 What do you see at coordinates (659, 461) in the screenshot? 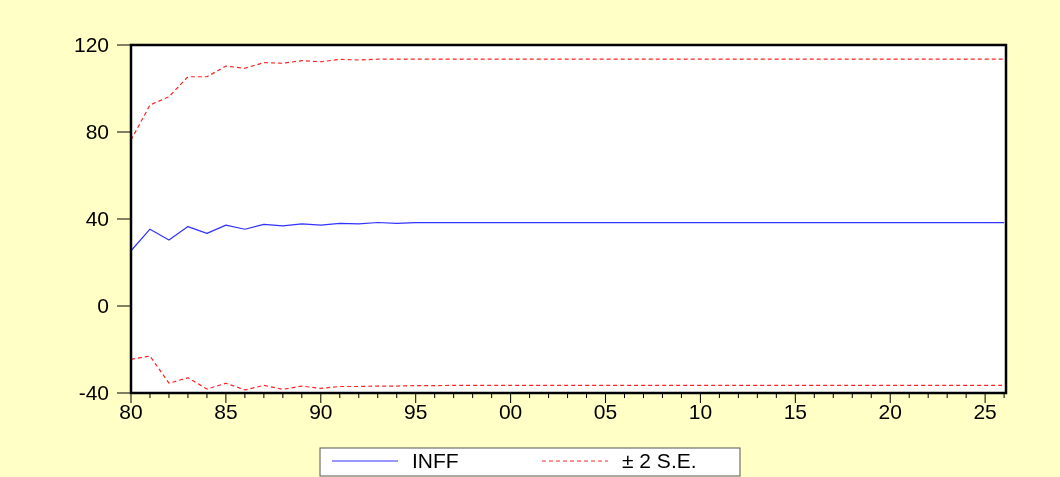
I see `legend-label: ± 2 S.E.` at bounding box center [659, 461].